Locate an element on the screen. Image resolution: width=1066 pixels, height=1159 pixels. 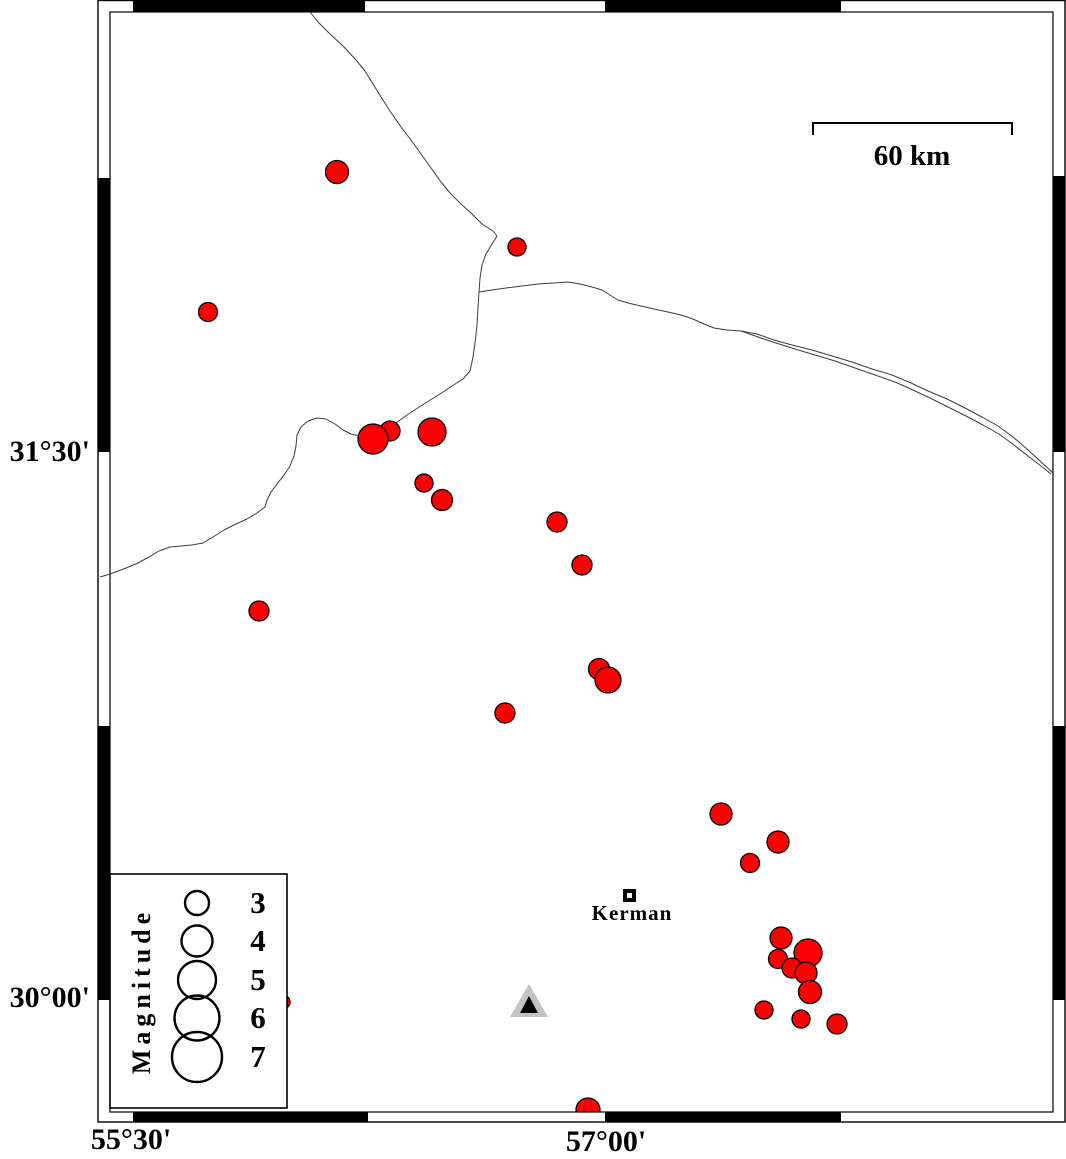
city-square-marker-center is located at coordinates (629, 895).